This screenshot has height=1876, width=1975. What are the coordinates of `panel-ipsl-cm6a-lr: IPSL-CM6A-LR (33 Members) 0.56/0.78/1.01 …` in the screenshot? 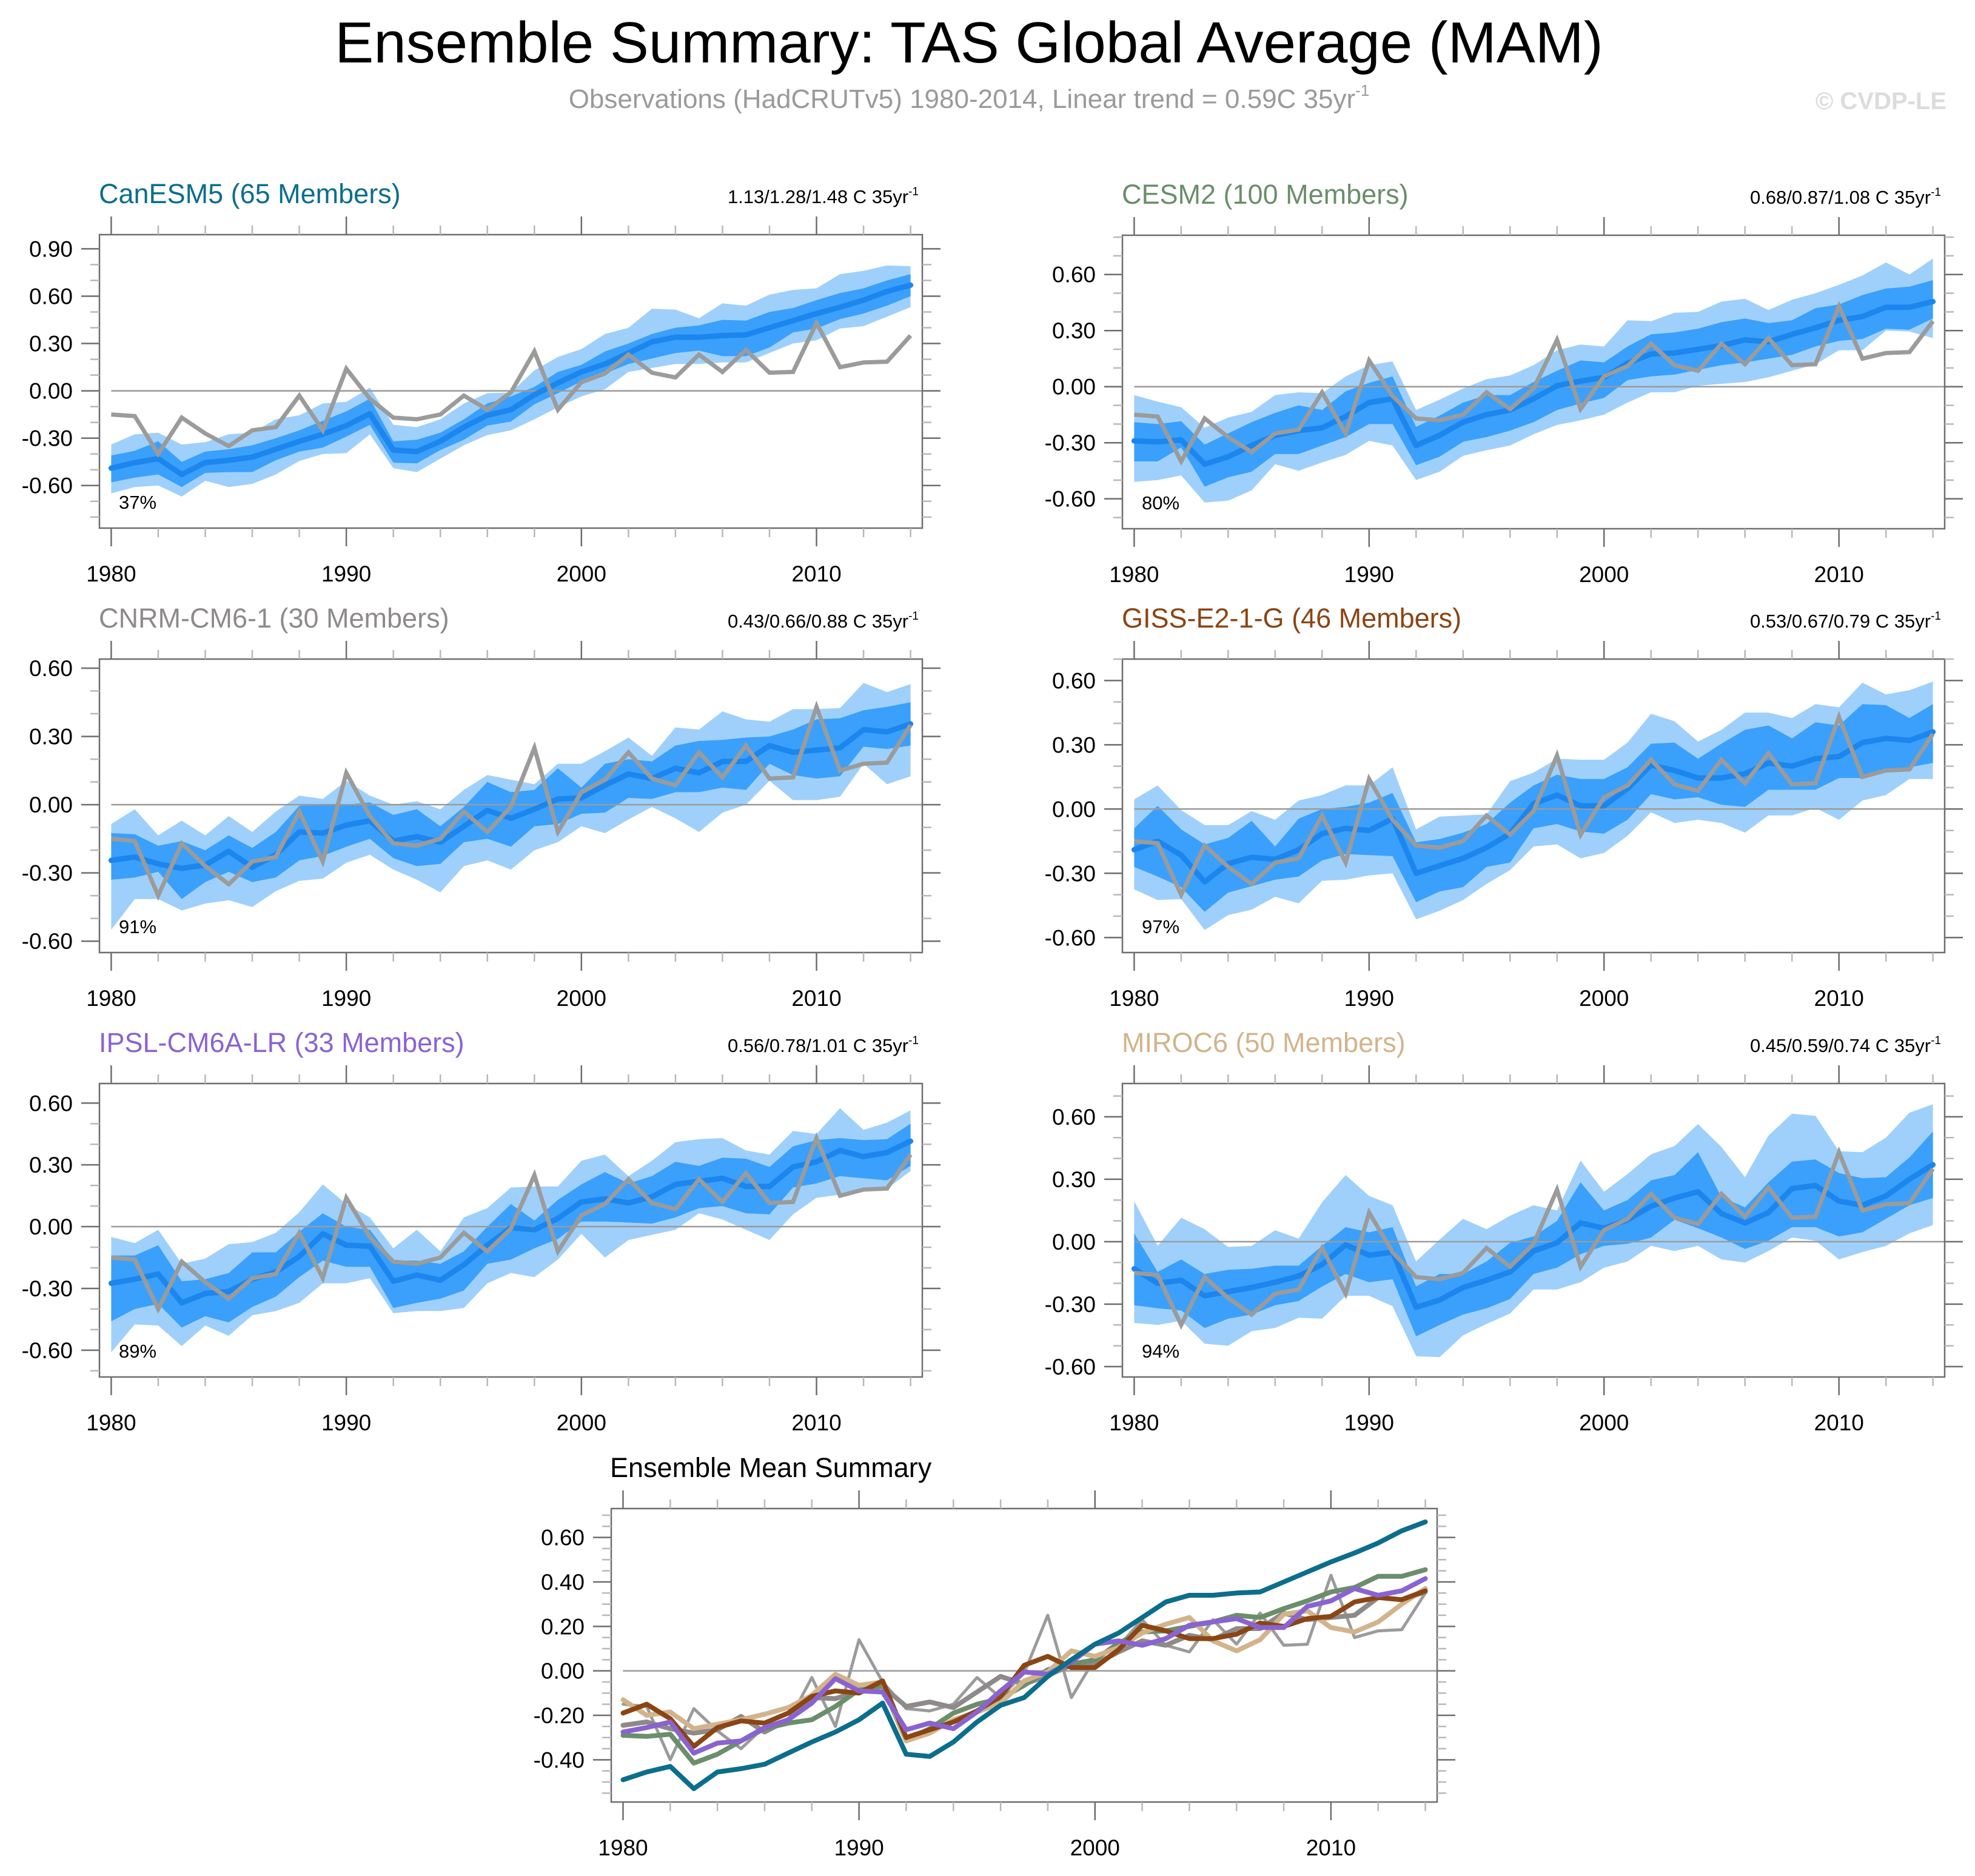 It's located at (481, 1231).